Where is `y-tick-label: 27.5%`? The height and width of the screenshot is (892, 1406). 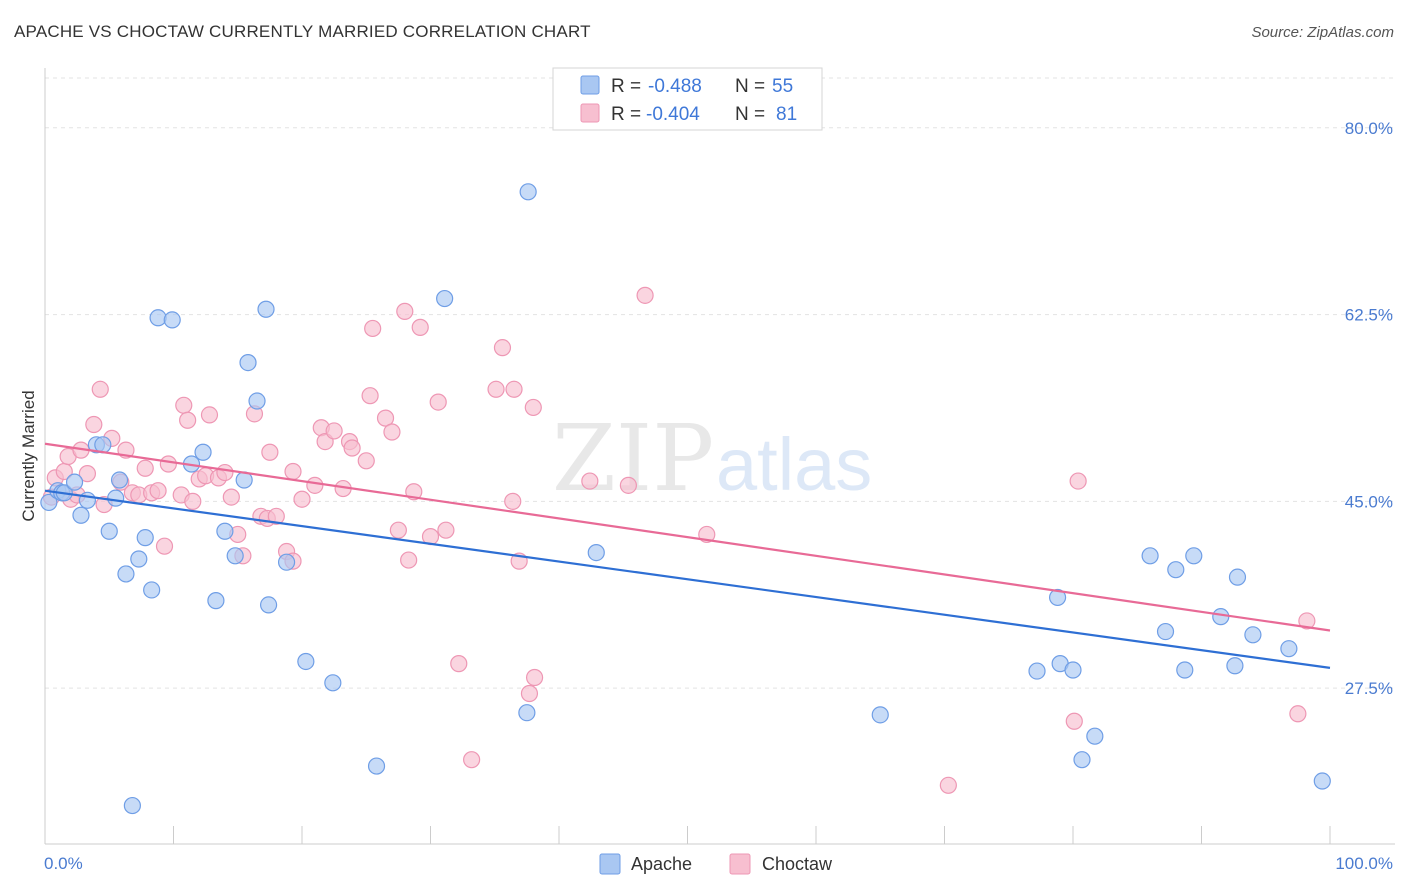 y-tick-label: 27.5% is located at coordinates (1369, 688).